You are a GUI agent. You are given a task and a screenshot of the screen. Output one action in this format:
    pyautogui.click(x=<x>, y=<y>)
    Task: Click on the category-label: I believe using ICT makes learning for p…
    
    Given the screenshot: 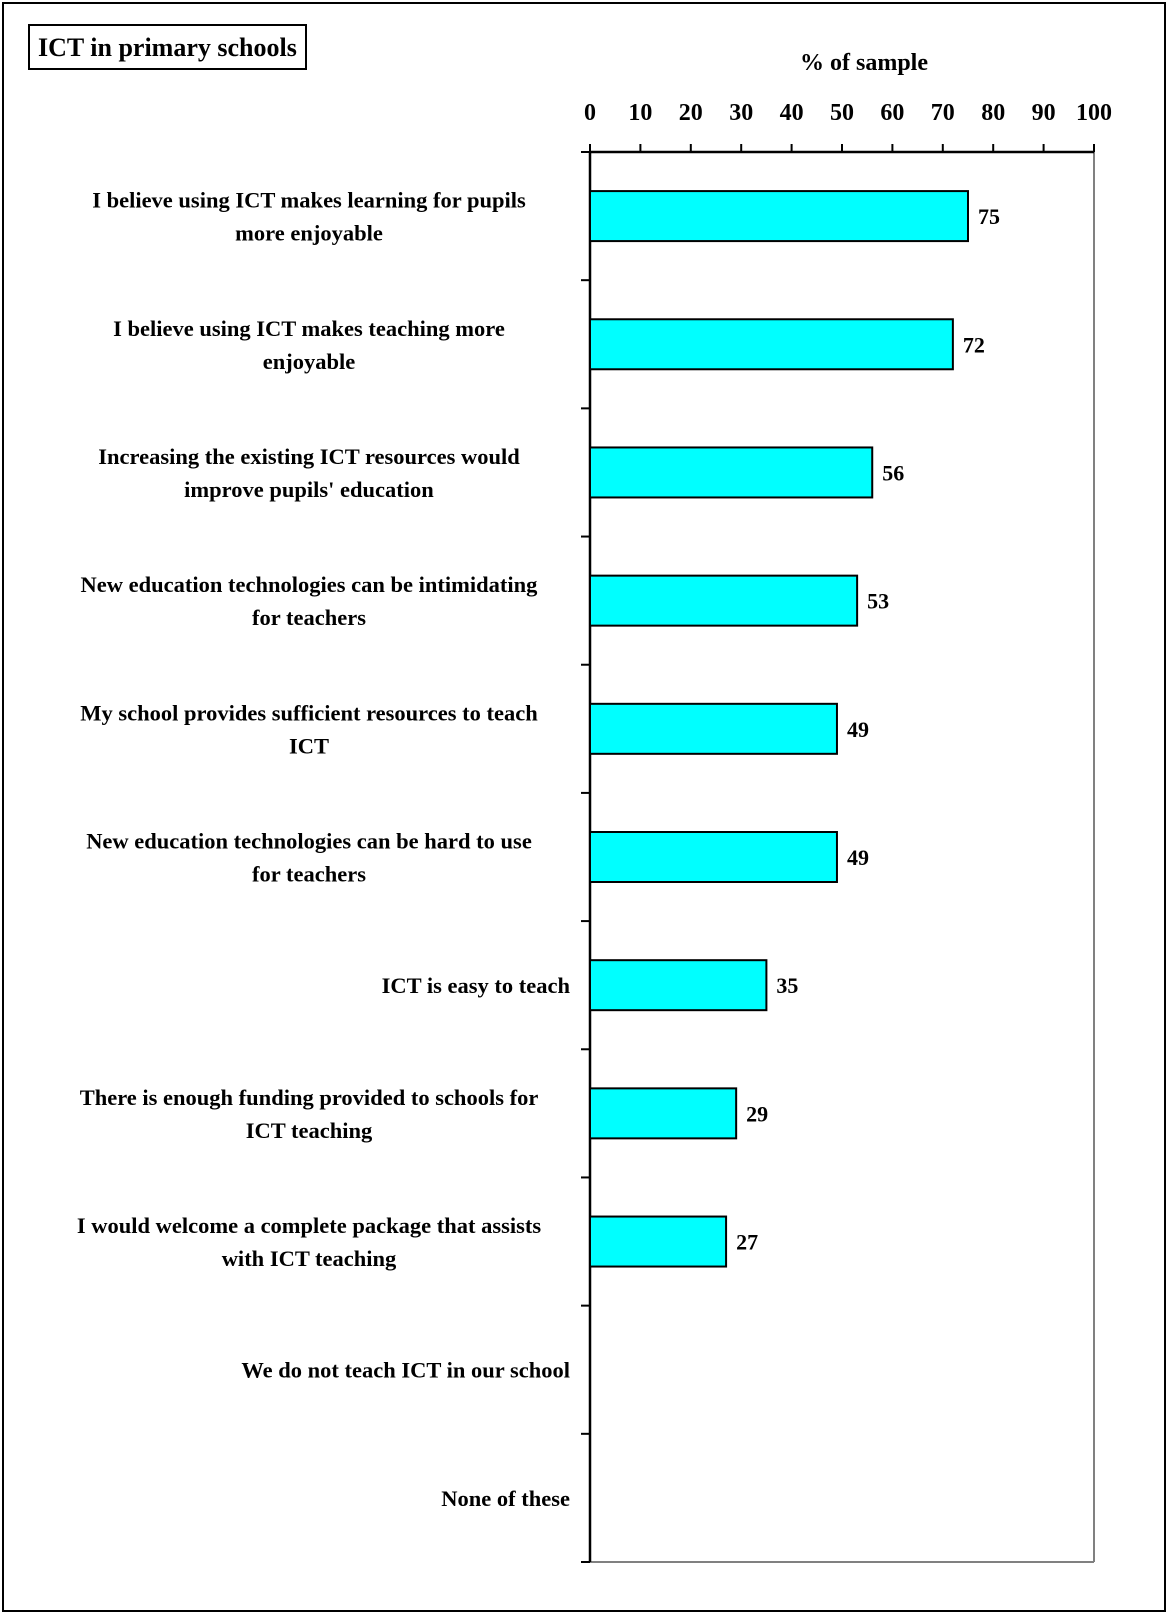 What is the action you would take?
    pyautogui.click(x=309, y=217)
    